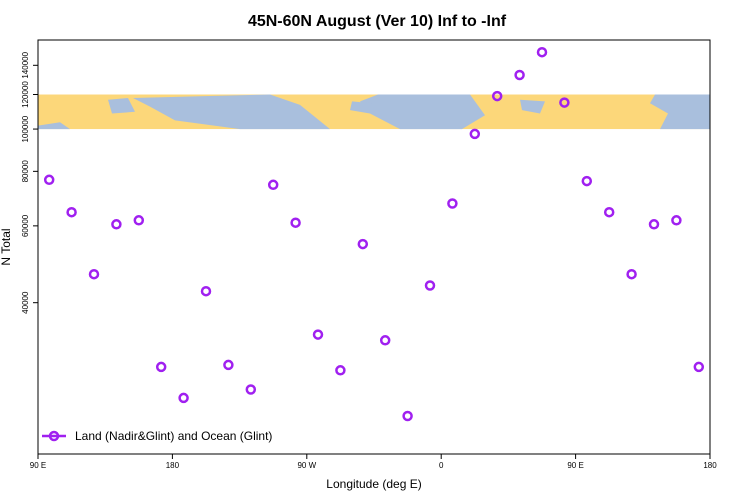 The height and width of the screenshot is (500, 750). I want to click on map-band, so click(374, 112).